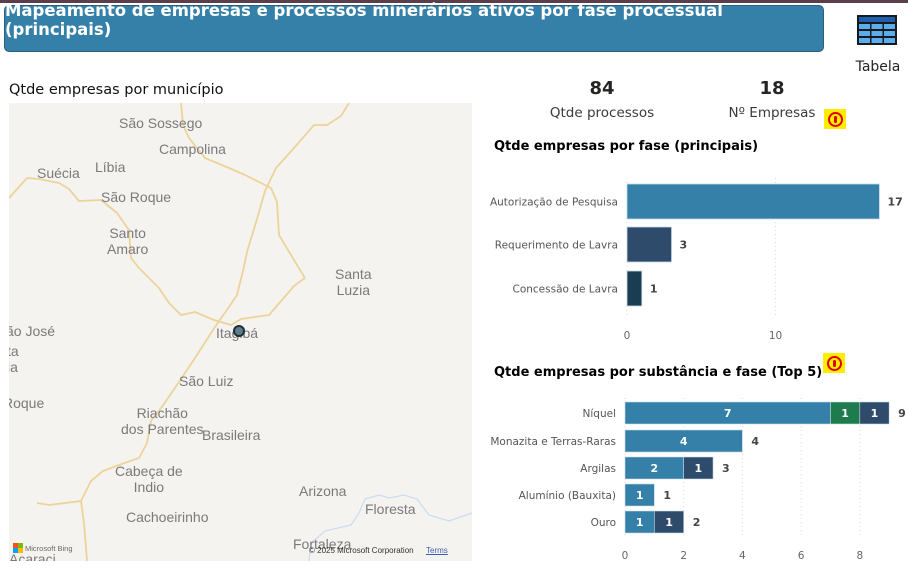  I want to click on city-label-line: Arizona, so click(323, 491).